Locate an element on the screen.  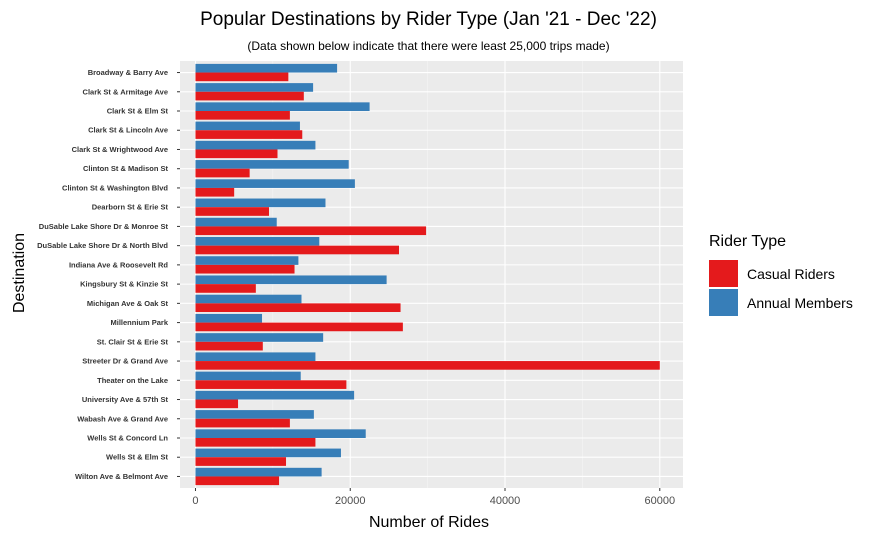
y-tick-label: Clark St & Armitage Ave is located at coordinates (125, 91).